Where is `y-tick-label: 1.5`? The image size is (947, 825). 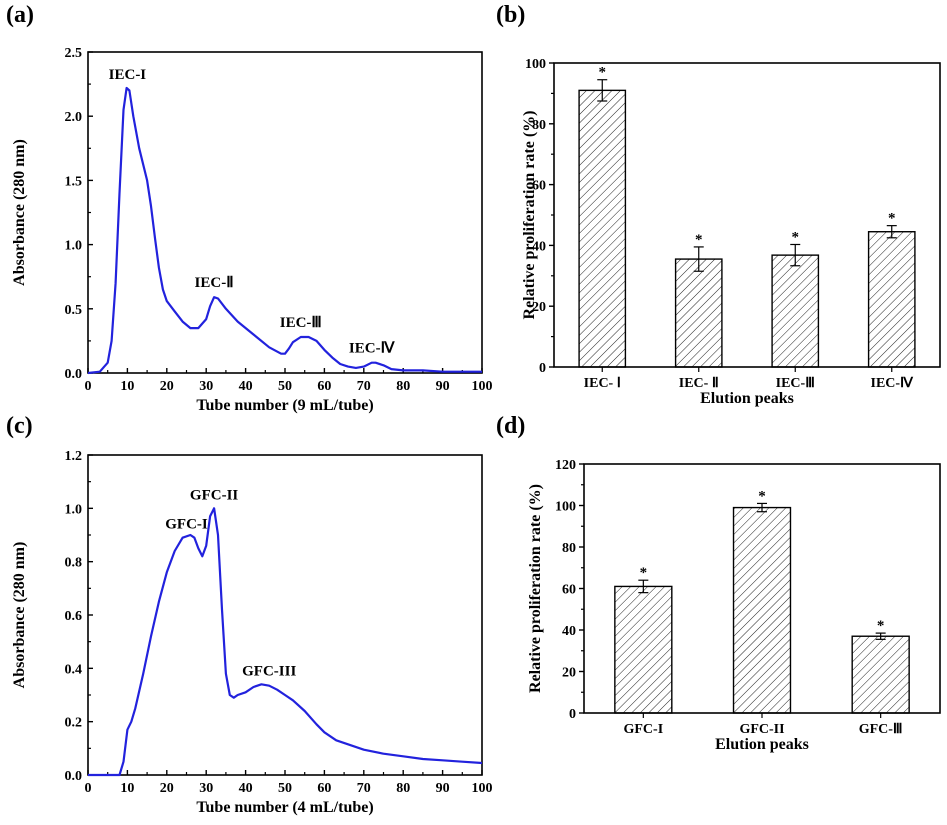 y-tick-label: 1.5 is located at coordinates (74, 181).